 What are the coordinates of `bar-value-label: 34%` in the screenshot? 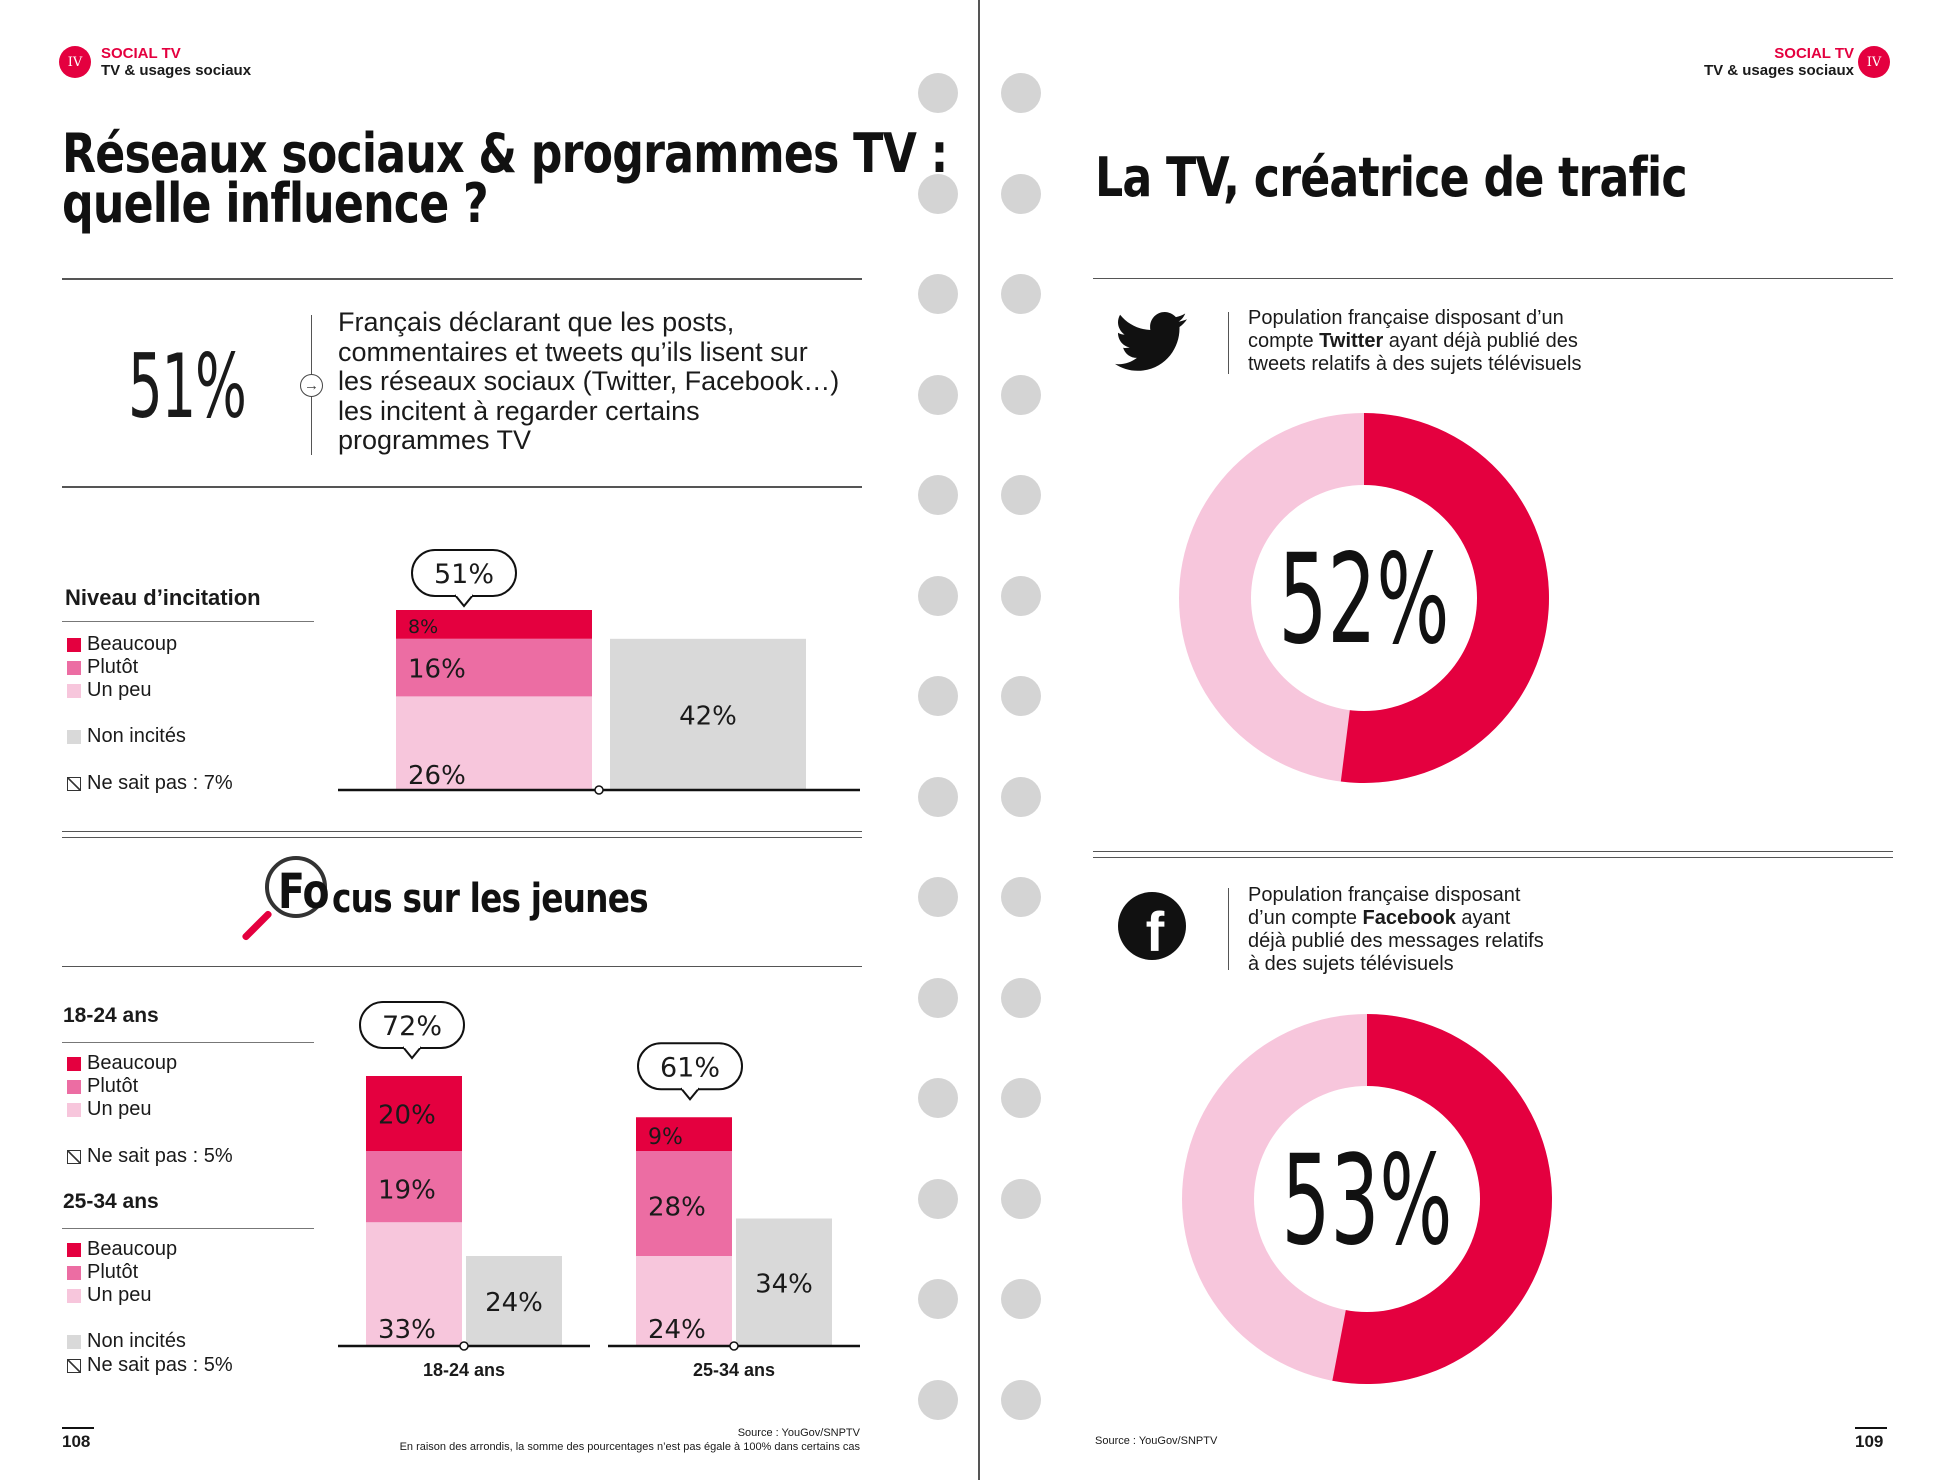 It's located at (784, 1284).